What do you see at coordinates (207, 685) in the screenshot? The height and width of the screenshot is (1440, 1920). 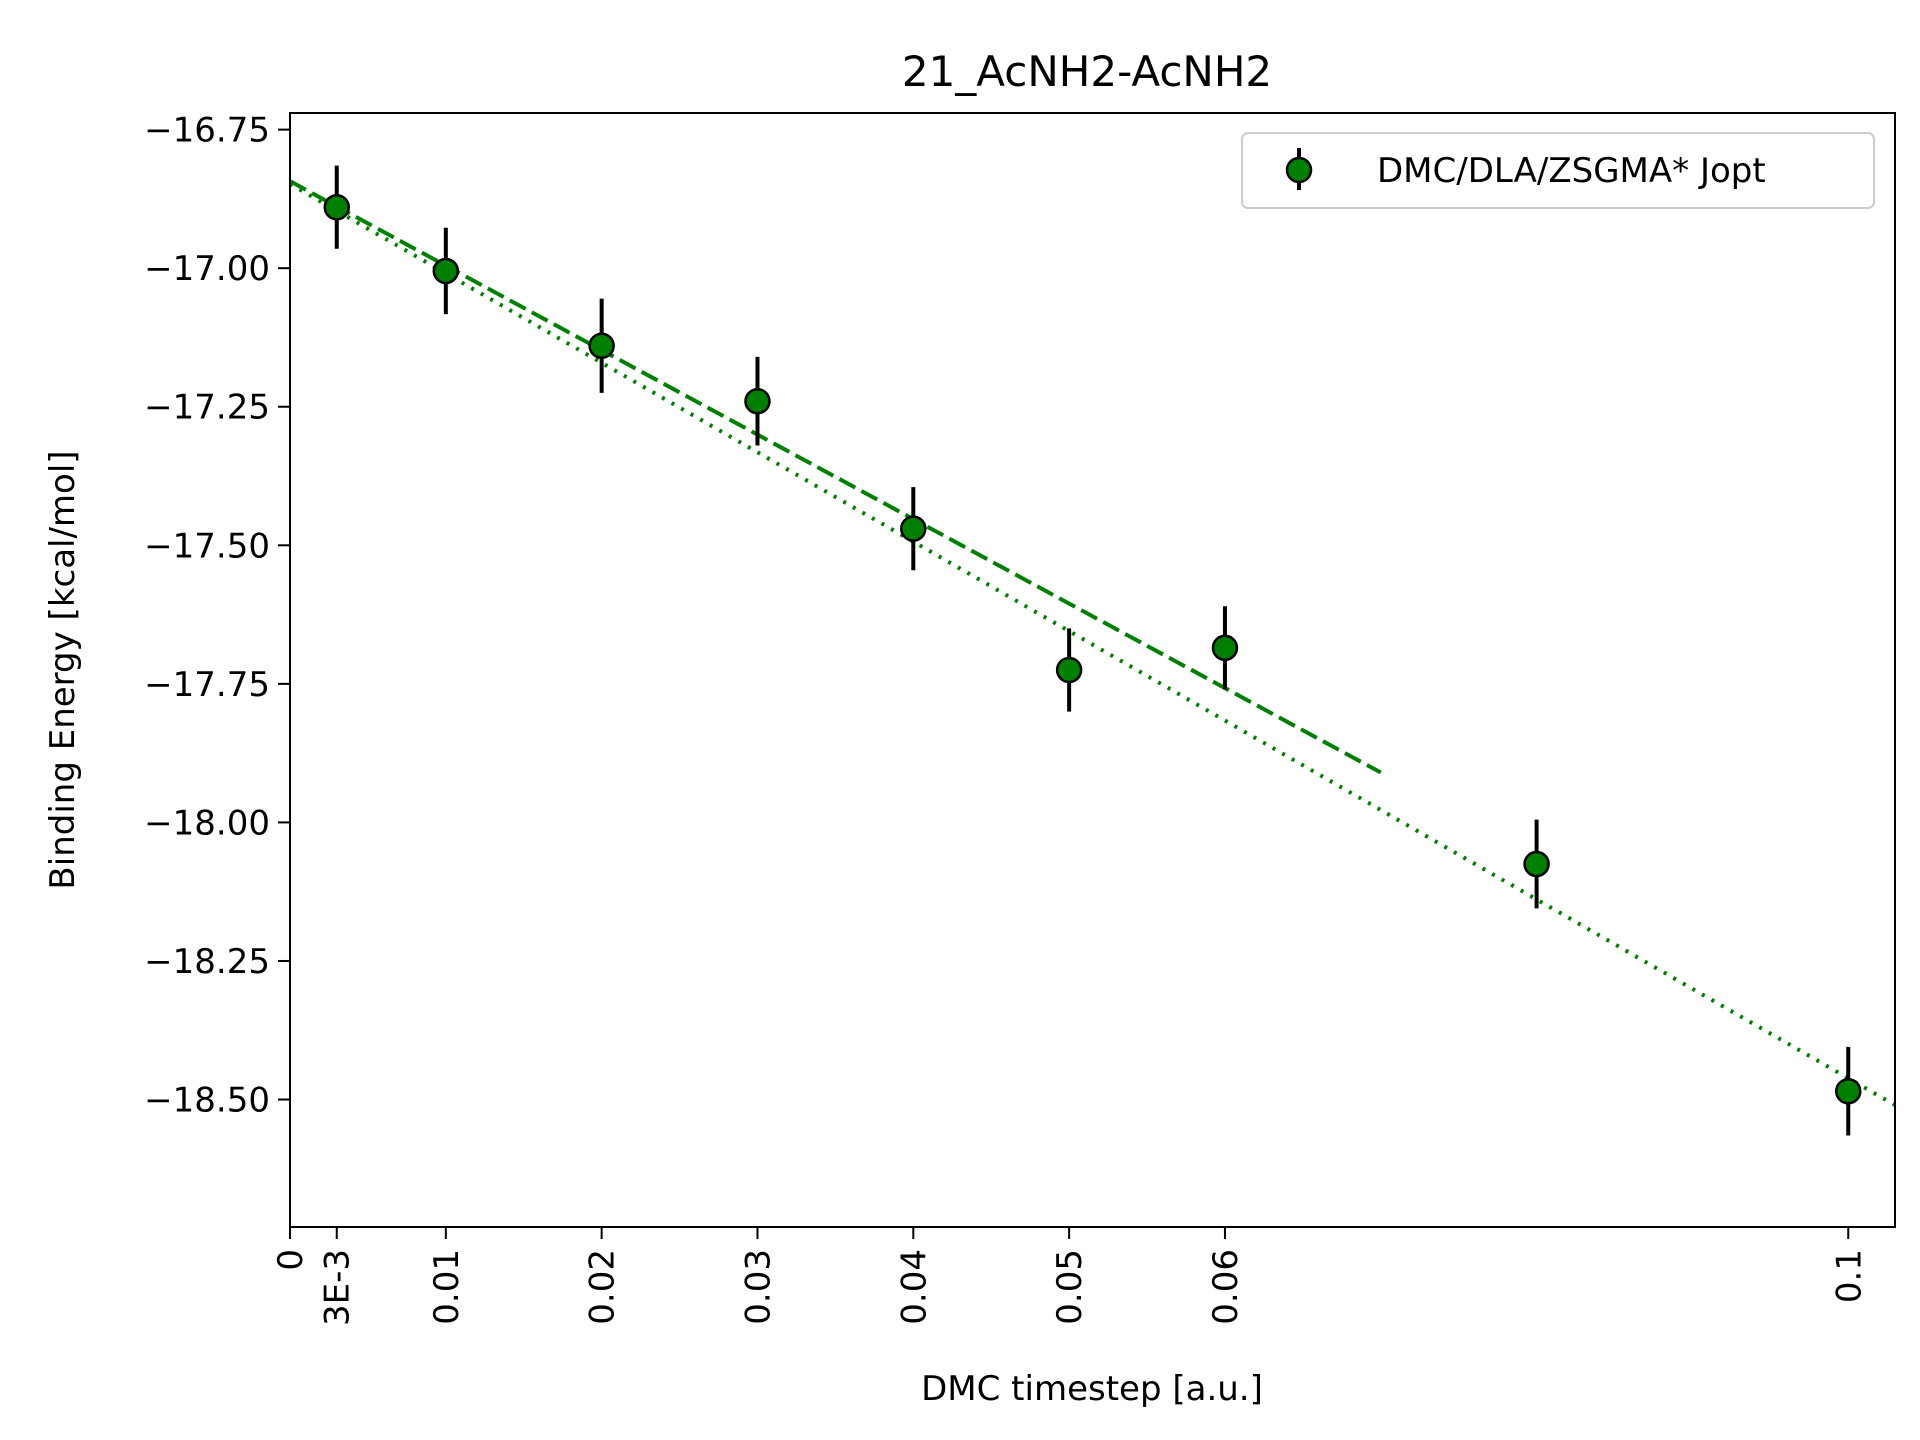 I see `y-tick-label: −17.75` at bounding box center [207, 685].